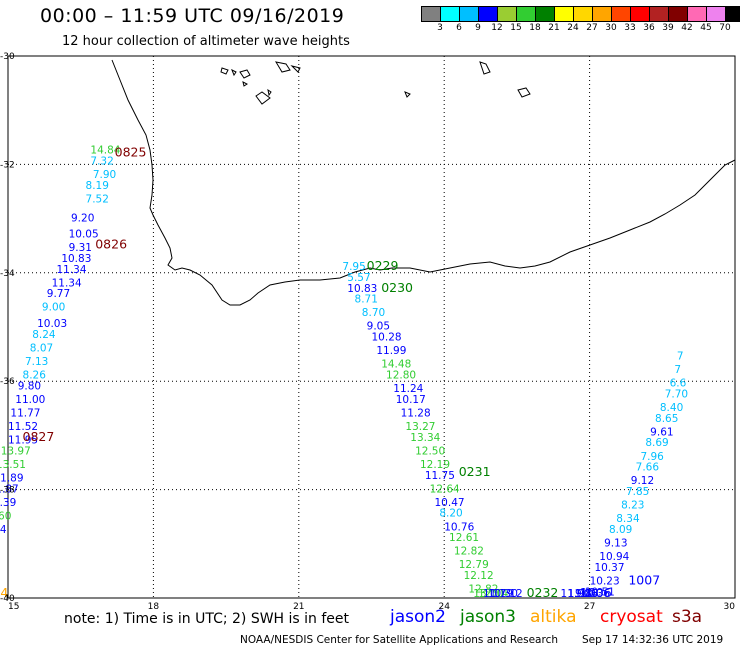 Image resolution: width=740 pixels, height=650 pixels. What do you see at coordinates (39, 436) in the screenshot?
I see `pass-time-label: 0827` at bounding box center [39, 436].